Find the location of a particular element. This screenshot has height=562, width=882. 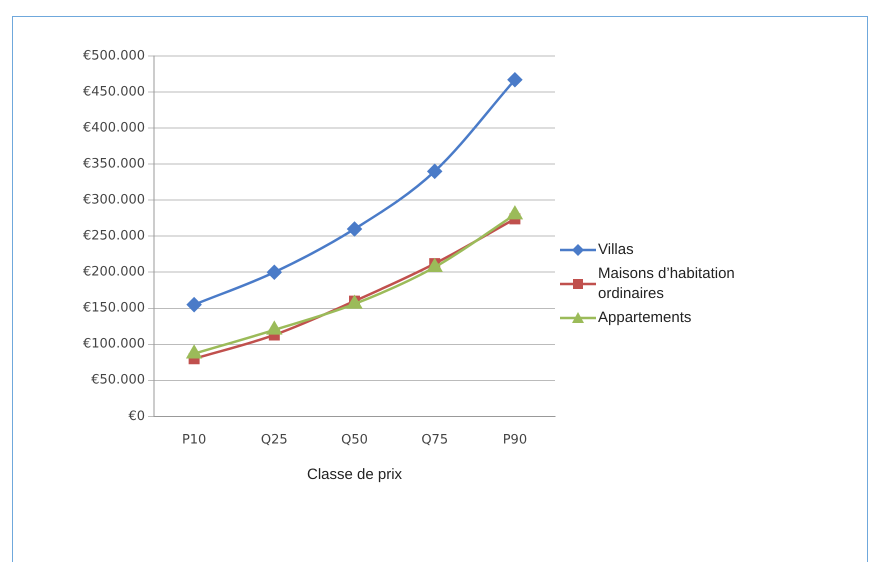

y-tick-label: €150.000 is located at coordinates (114, 308).